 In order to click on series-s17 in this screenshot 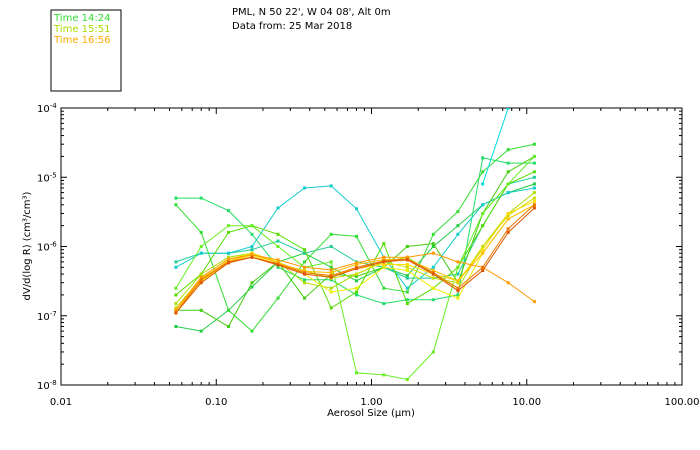, I will do `click(495, 147)`.